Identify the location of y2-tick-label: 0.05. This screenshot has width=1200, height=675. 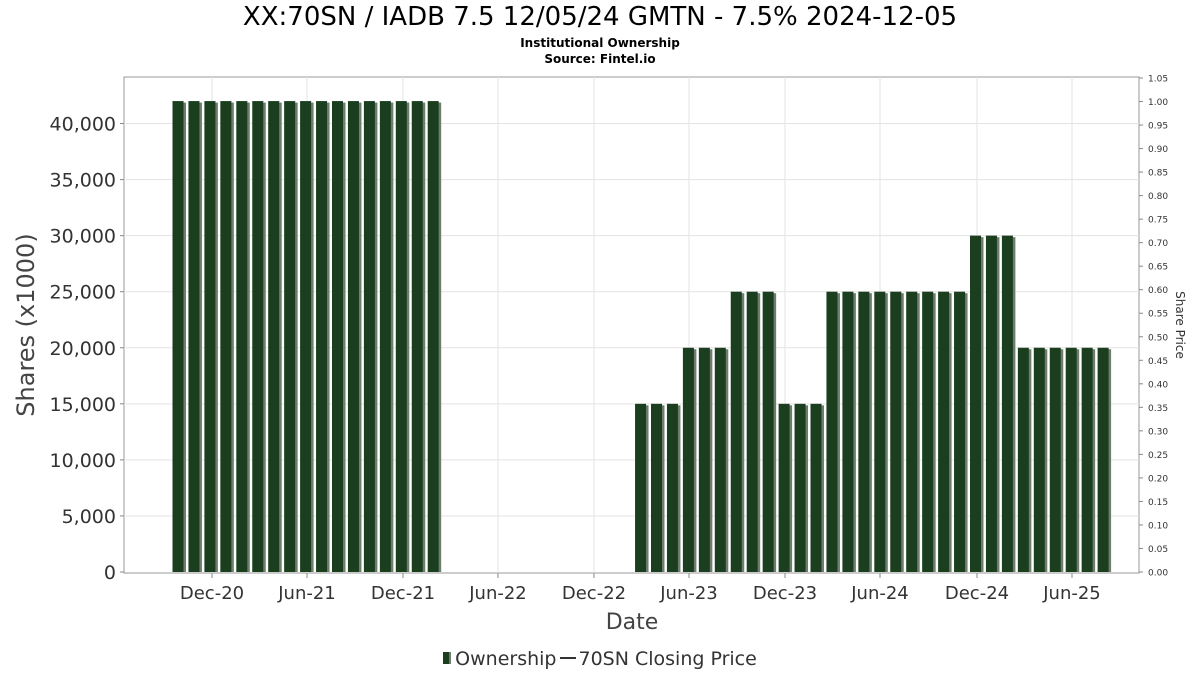
(1158, 550).